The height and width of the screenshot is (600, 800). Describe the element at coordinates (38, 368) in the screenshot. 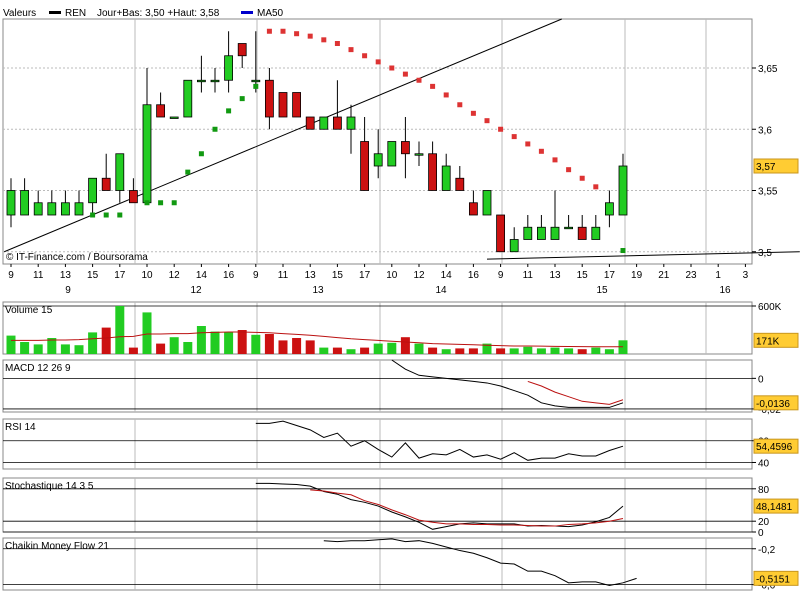

I see `panel-title: MACD 12 26 9` at that location.